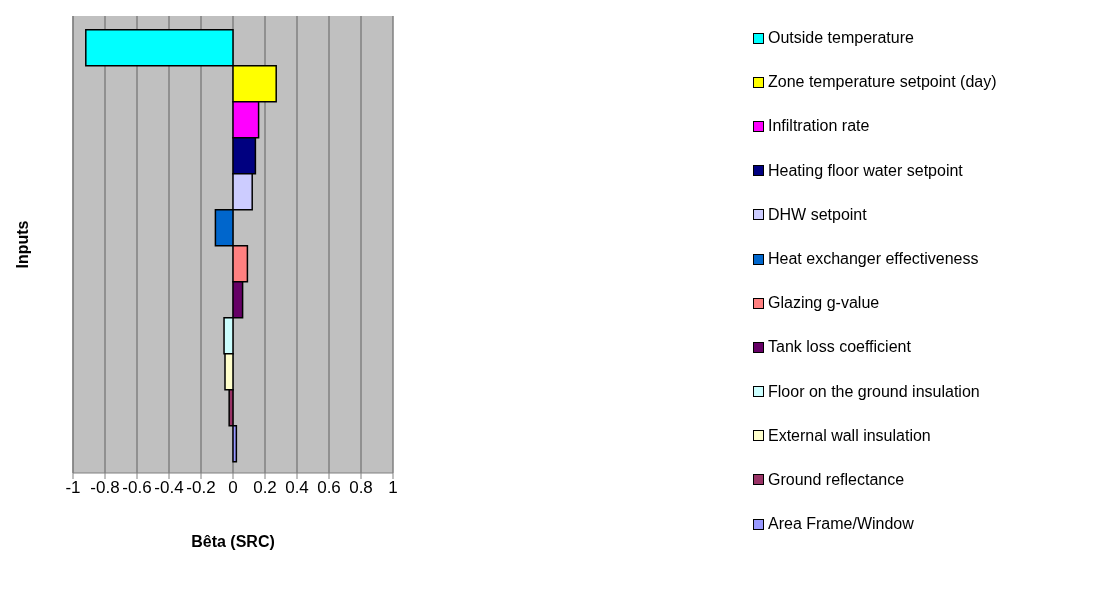 The height and width of the screenshot is (589, 1114). I want to click on legend-label: Tank loss coefficient, so click(839, 347).